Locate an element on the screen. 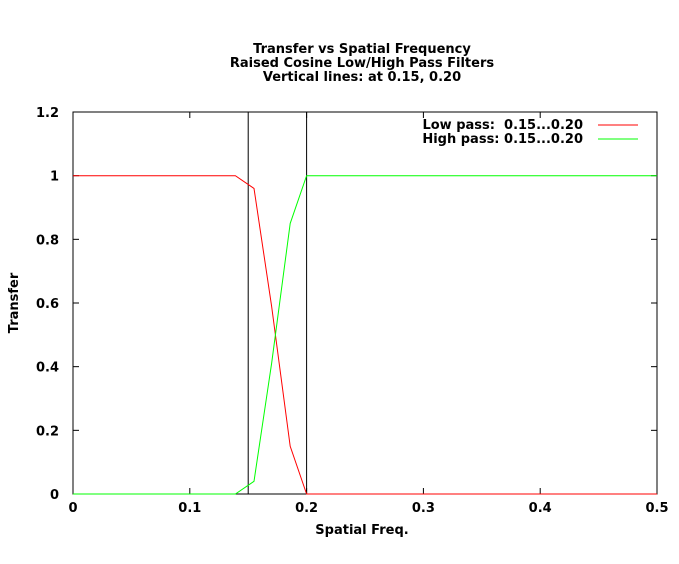 This screenshot has height=564, width=679. x-tick-label: 0 is located at coordinates (72, 508).